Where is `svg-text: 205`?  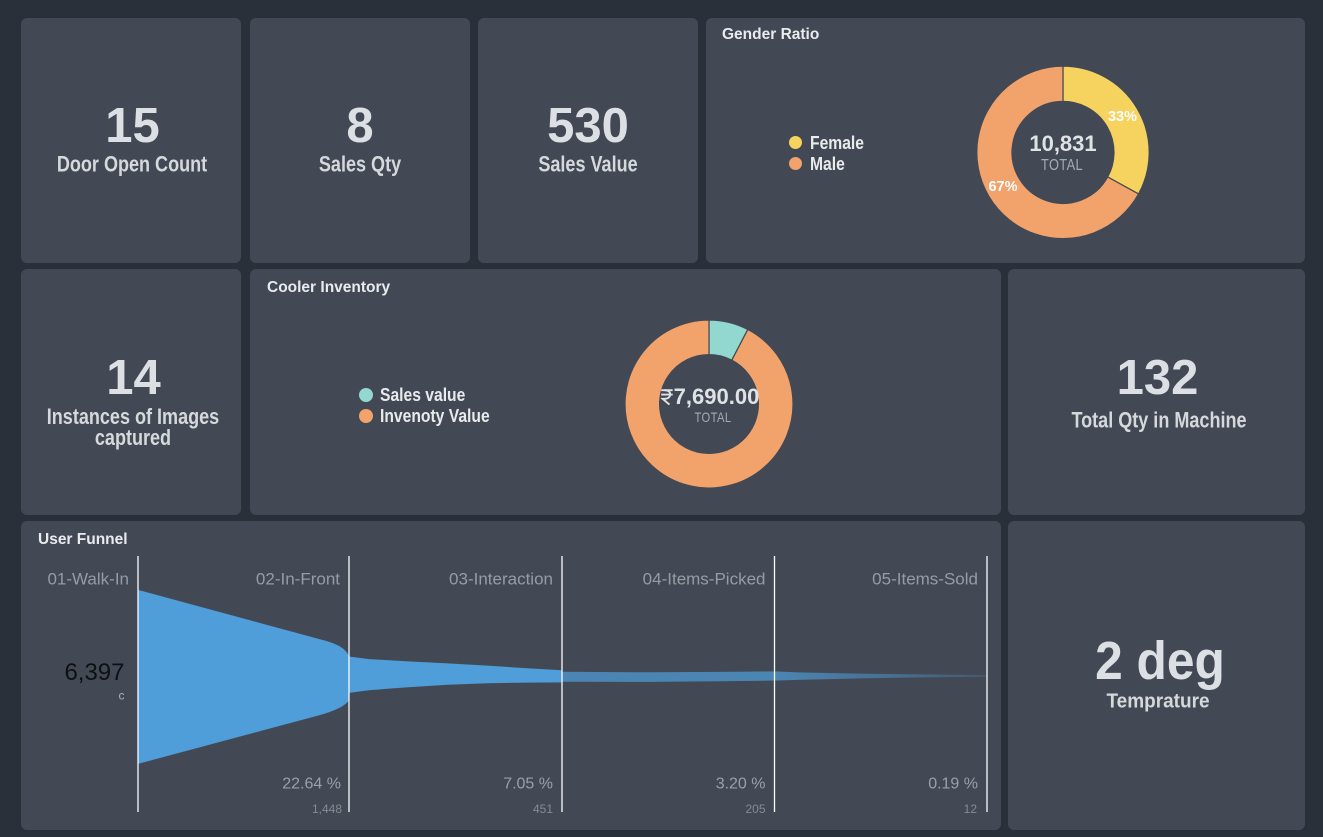
svg-text: 205 is located at coordinates (755, 809).